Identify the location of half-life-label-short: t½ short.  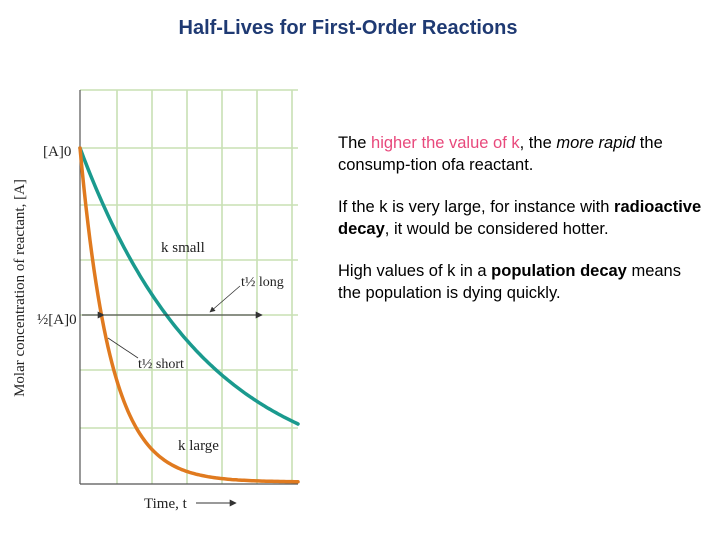
(161, 364).